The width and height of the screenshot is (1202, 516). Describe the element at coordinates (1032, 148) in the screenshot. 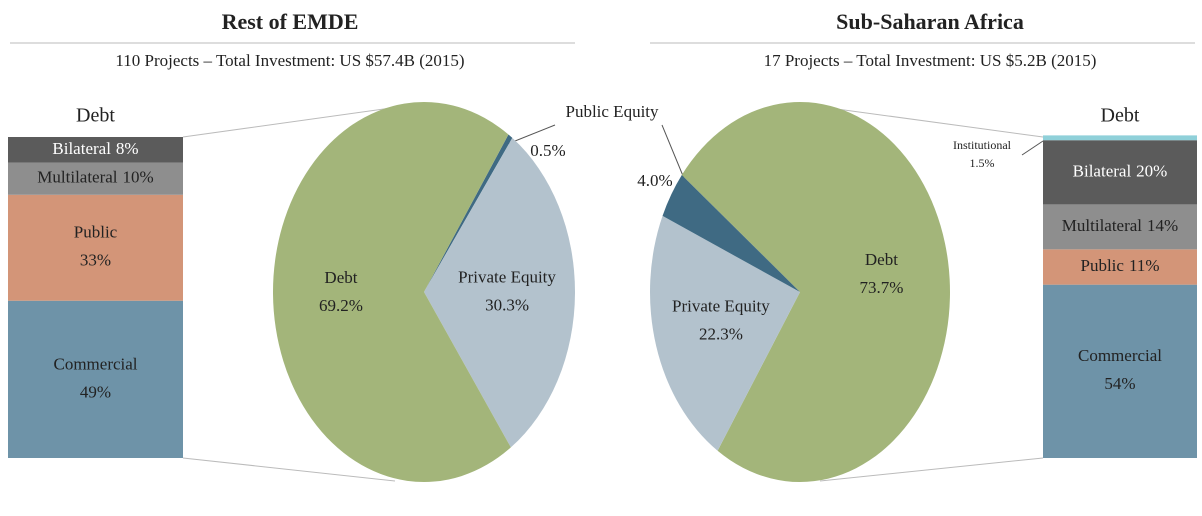

I see `leader-line` at that location.